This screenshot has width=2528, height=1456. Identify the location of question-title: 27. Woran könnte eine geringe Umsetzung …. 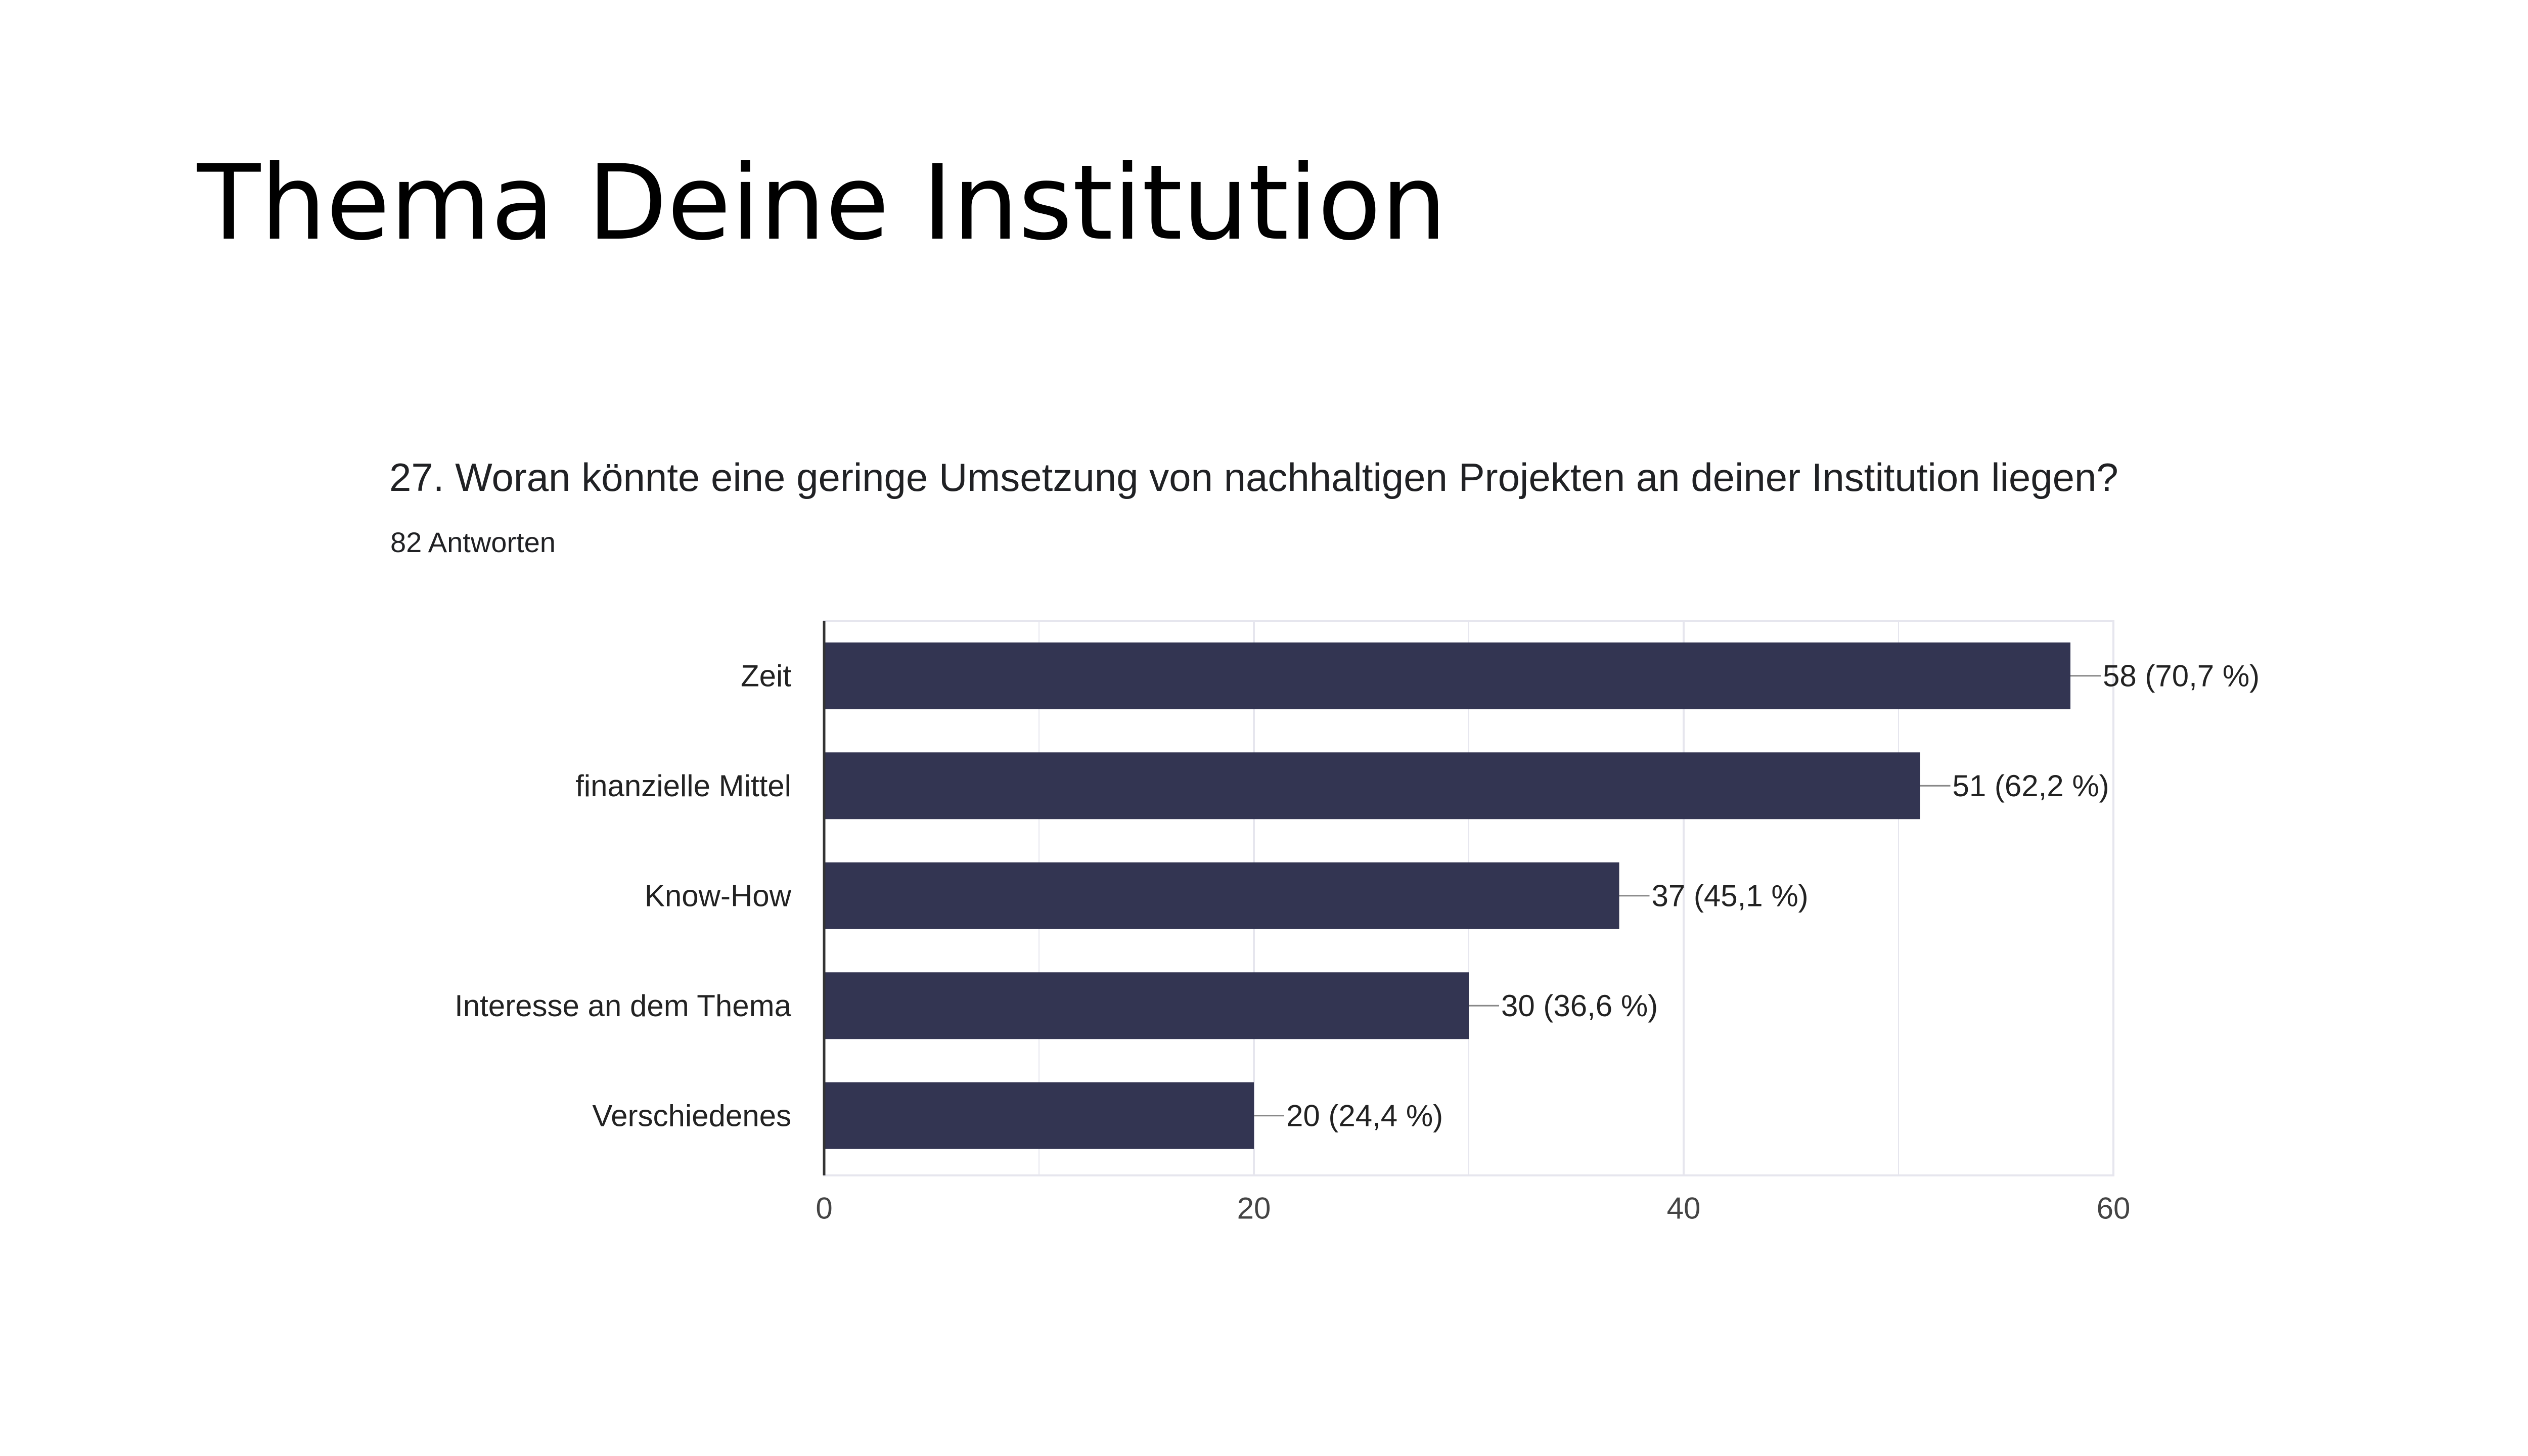
(1254, 477).